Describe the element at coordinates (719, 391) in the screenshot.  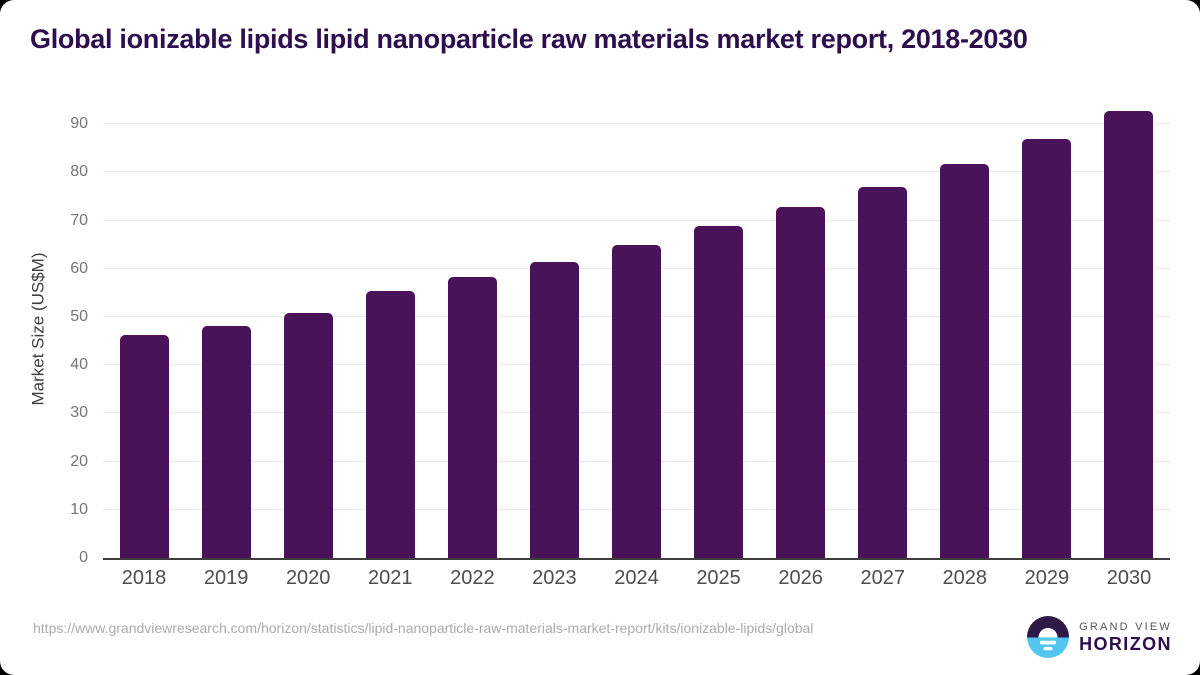
I see `bar-2025` at that location.